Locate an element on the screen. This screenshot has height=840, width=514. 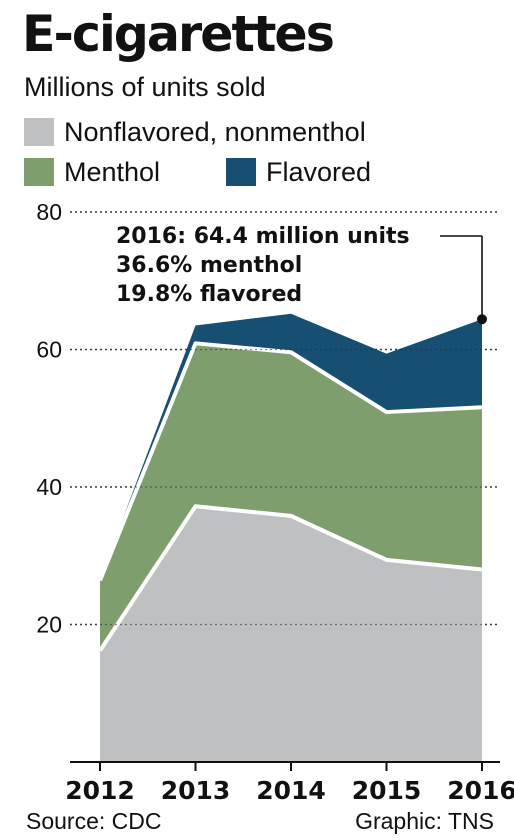
legend-label-nonflavored: Nonflavored, nonmenthol is located at coordinates (215, 132).